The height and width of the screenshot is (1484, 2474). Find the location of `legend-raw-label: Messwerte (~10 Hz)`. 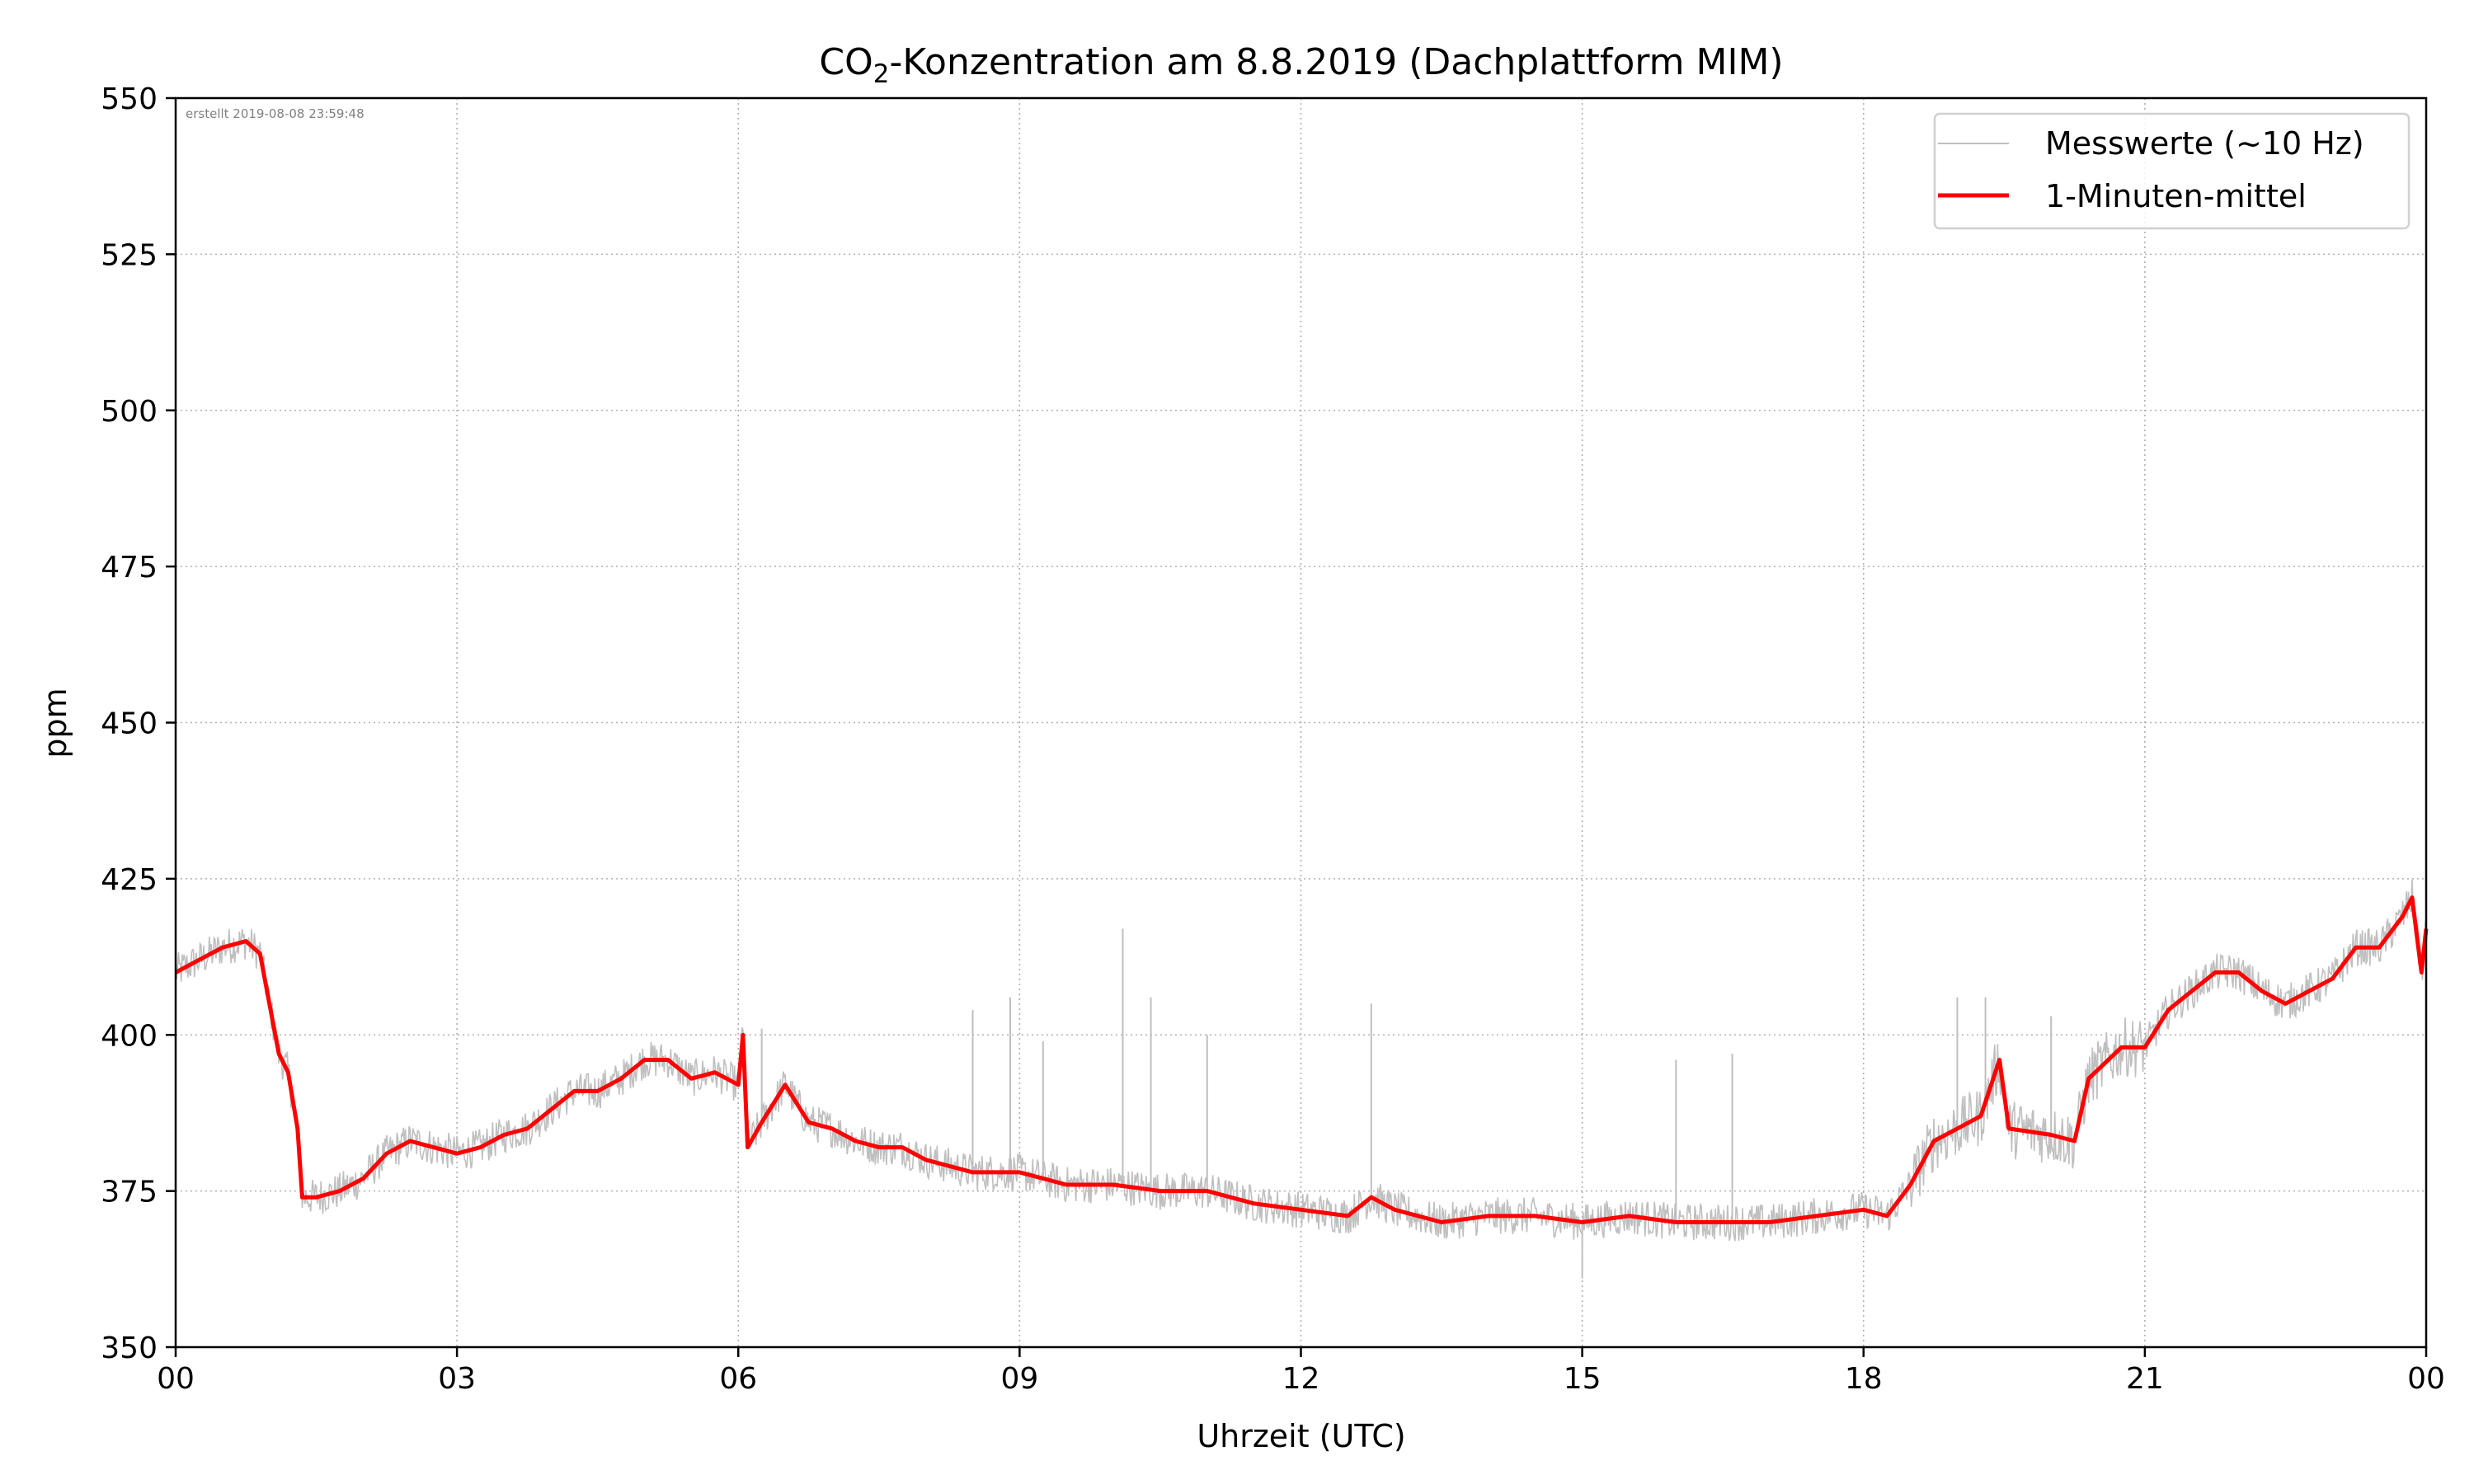

legend-raw-label: Messwerte (~10 Hz) is located at coordinates (2204, 143).